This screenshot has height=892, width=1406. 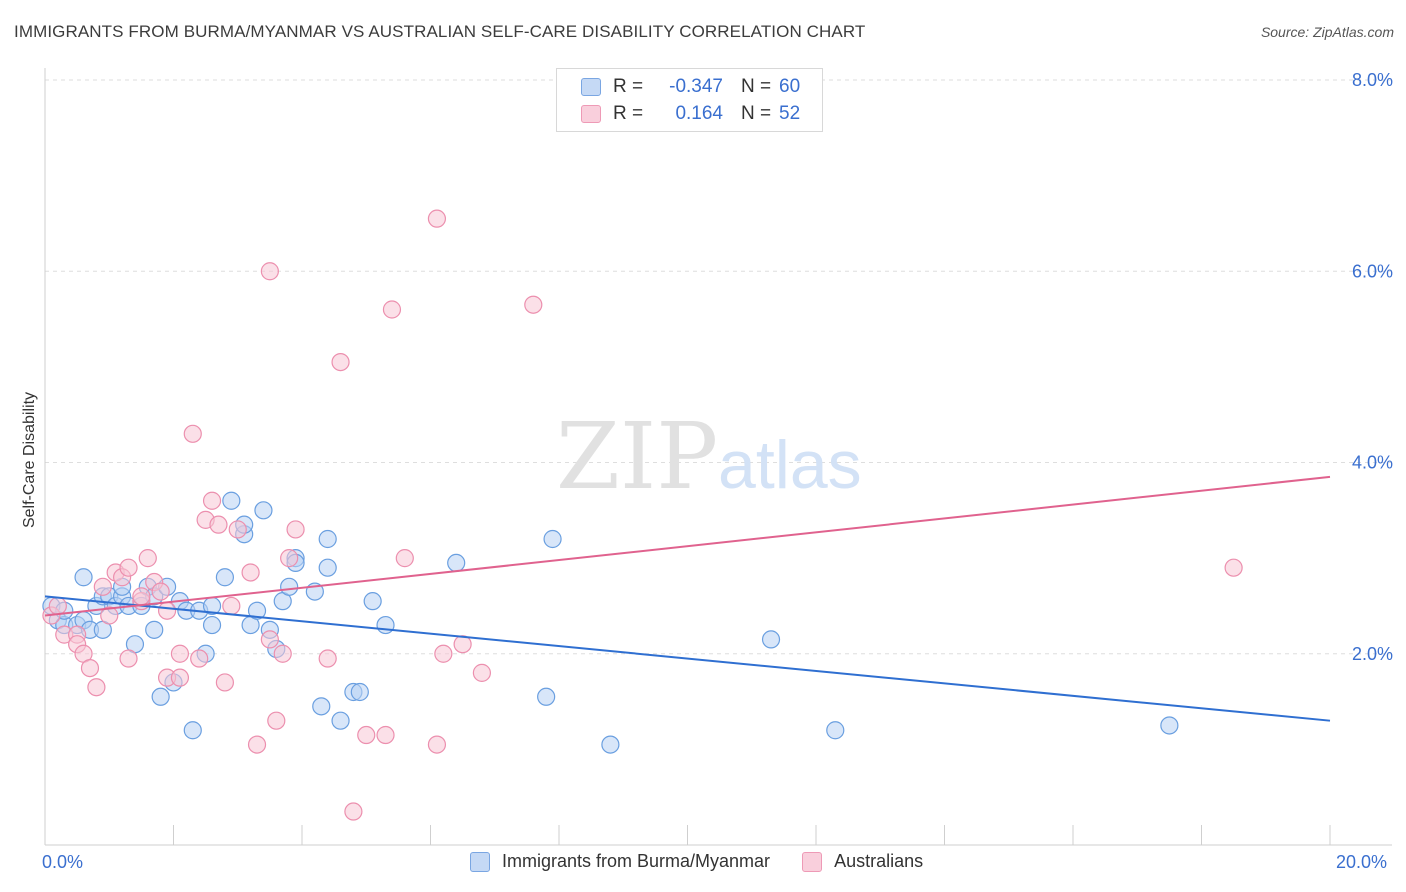 I want to click on r-value: 0.164, so click(x=699, y=113).